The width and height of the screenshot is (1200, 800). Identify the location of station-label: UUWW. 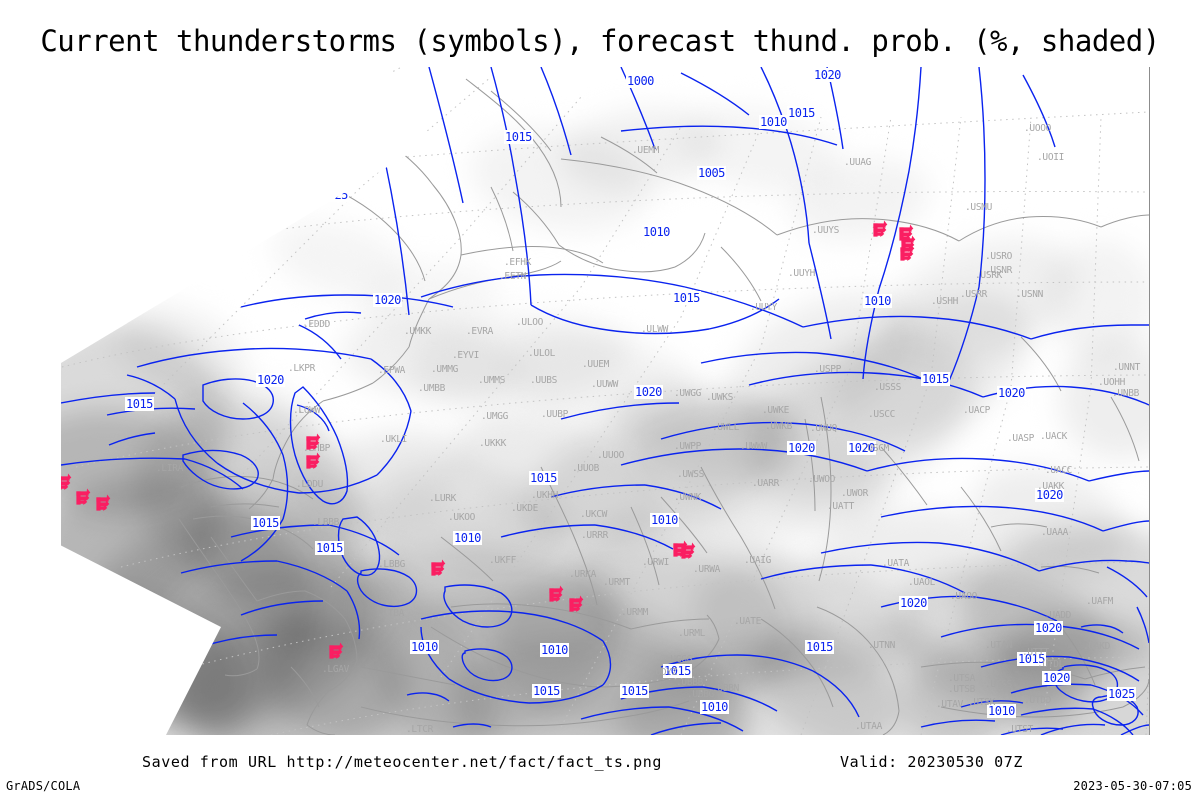
(604, 385).